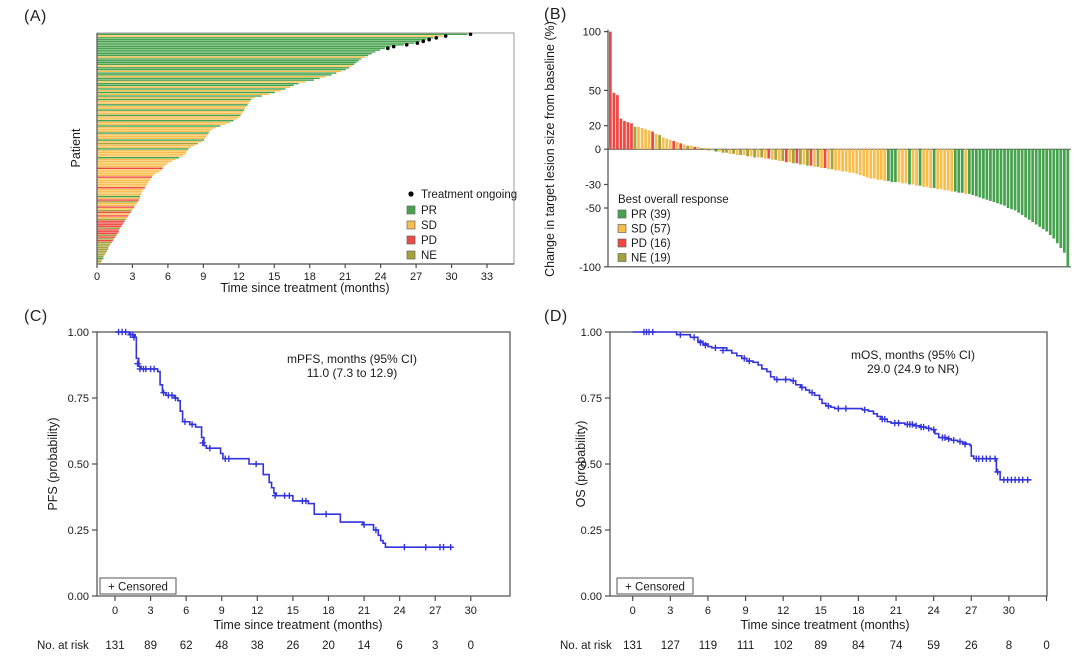 The height and width of the screenshot is (667, 1080). I want to click on legend-label-sd: SD, so click(429, 226).